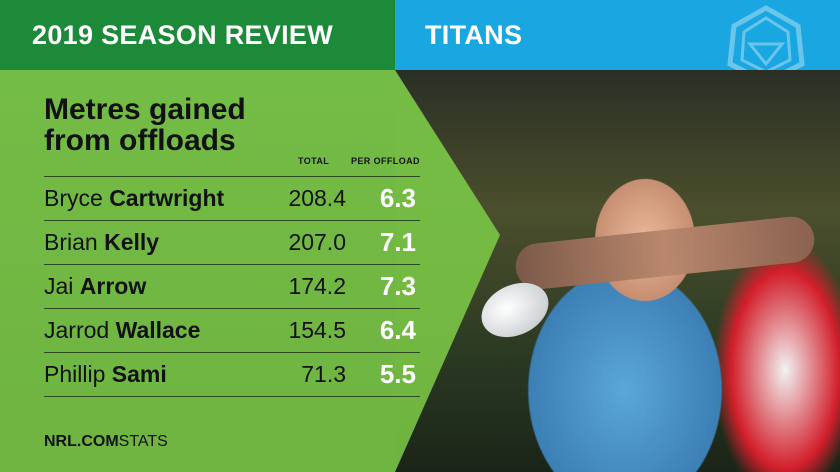  What do you see at coordinates (397, 286) in the screenshot?
I see `per-offload: 7.3` at bounding box center [397, 286].